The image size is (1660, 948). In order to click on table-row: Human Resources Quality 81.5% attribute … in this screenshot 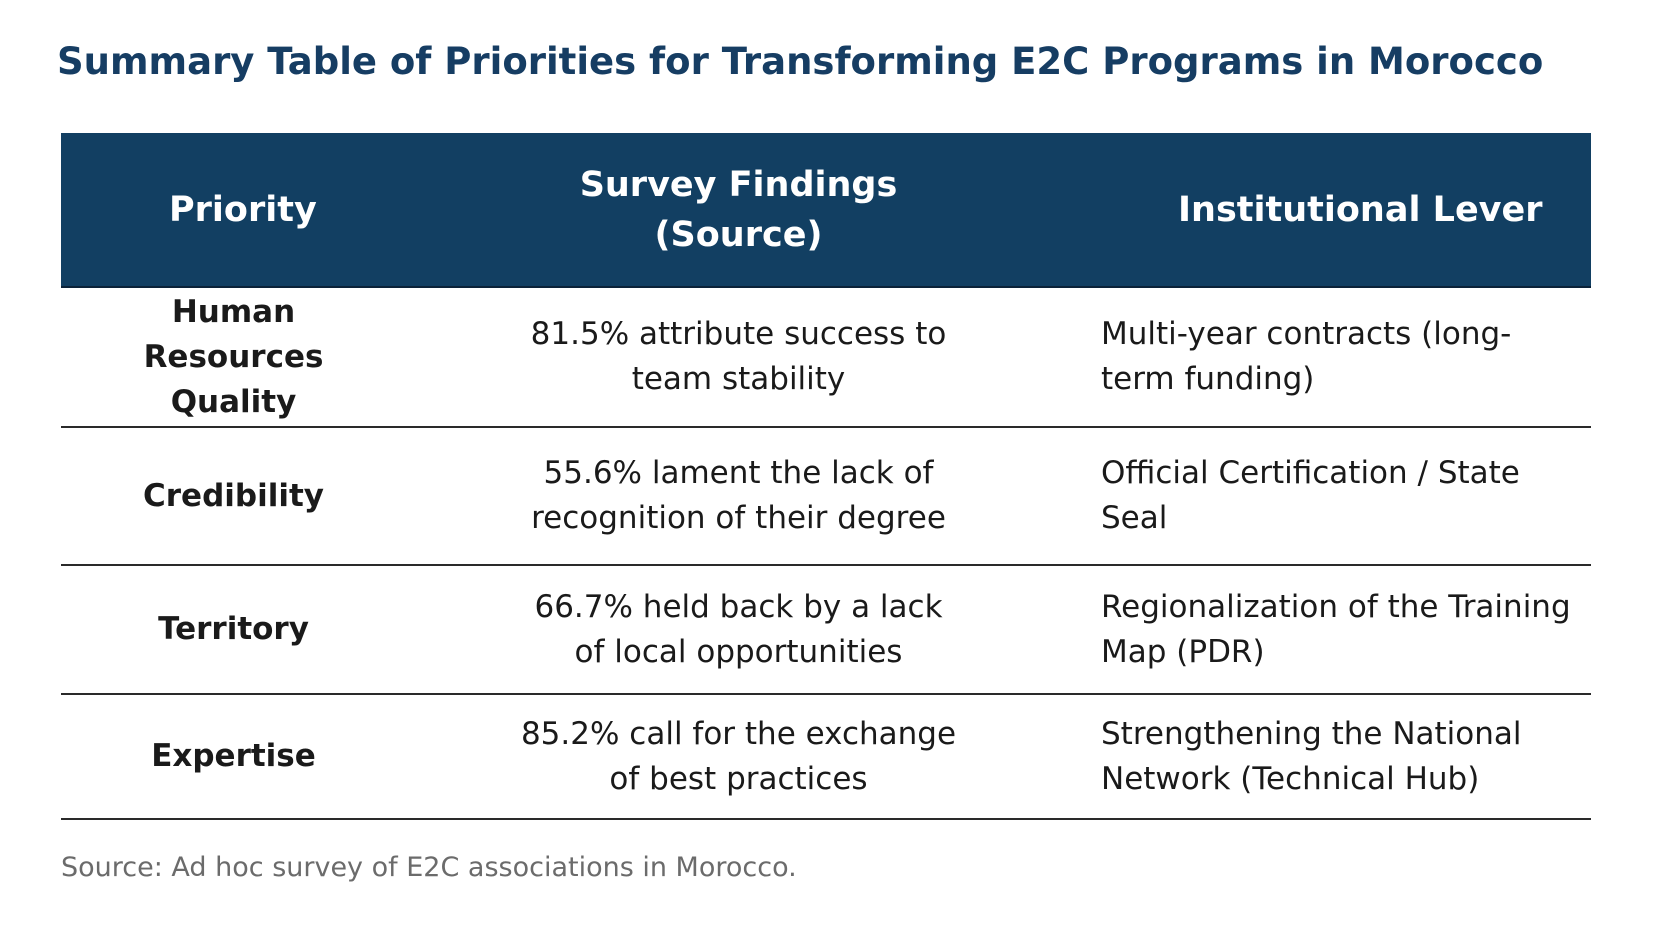, I will do `click(826, 357)`.